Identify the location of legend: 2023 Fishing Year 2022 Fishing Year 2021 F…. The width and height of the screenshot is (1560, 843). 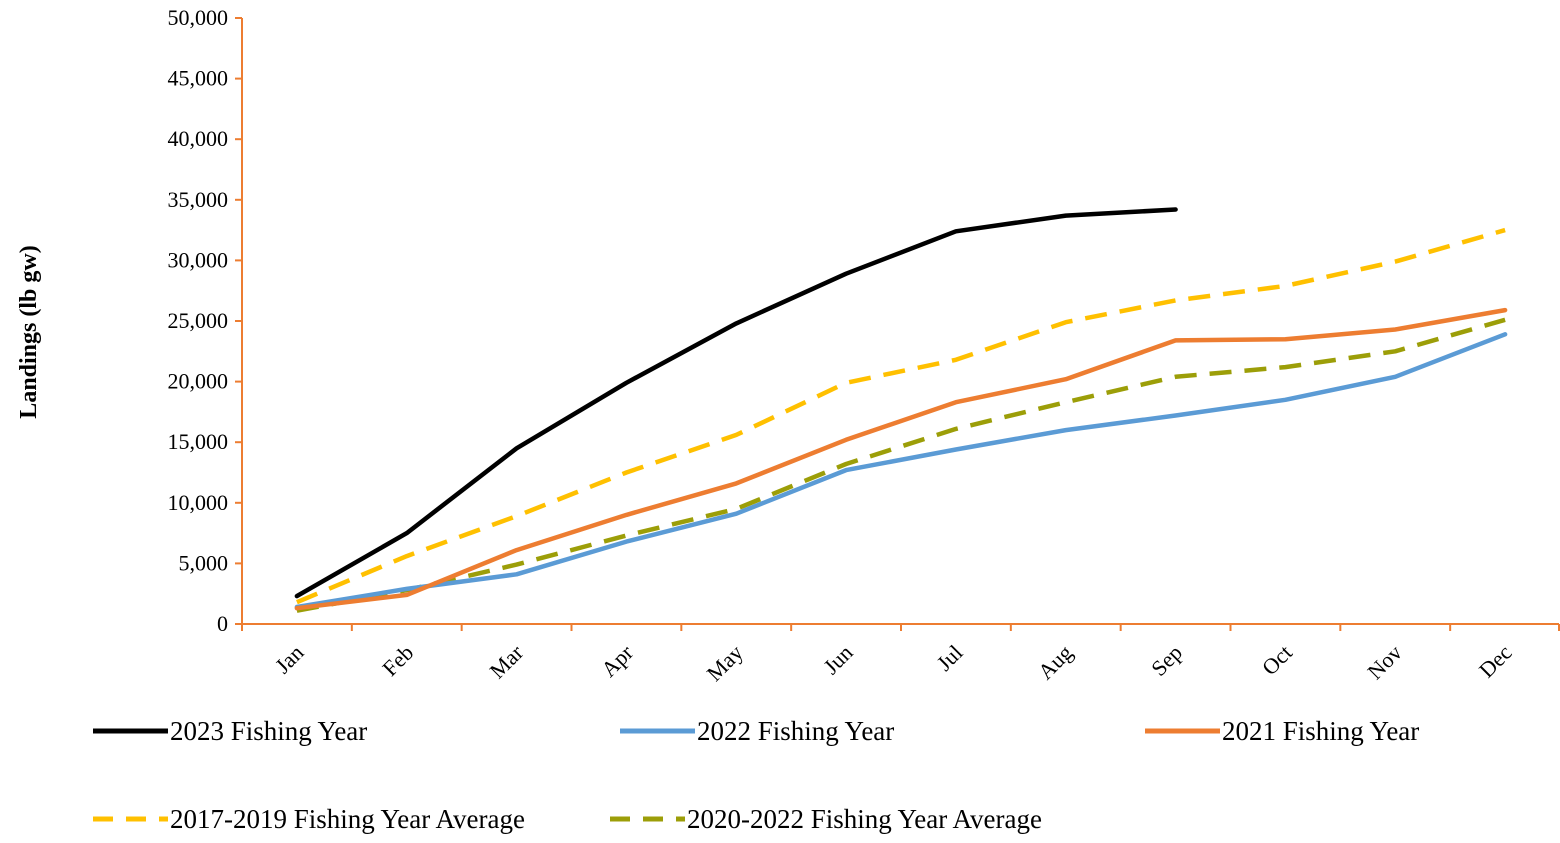
(756, 775).